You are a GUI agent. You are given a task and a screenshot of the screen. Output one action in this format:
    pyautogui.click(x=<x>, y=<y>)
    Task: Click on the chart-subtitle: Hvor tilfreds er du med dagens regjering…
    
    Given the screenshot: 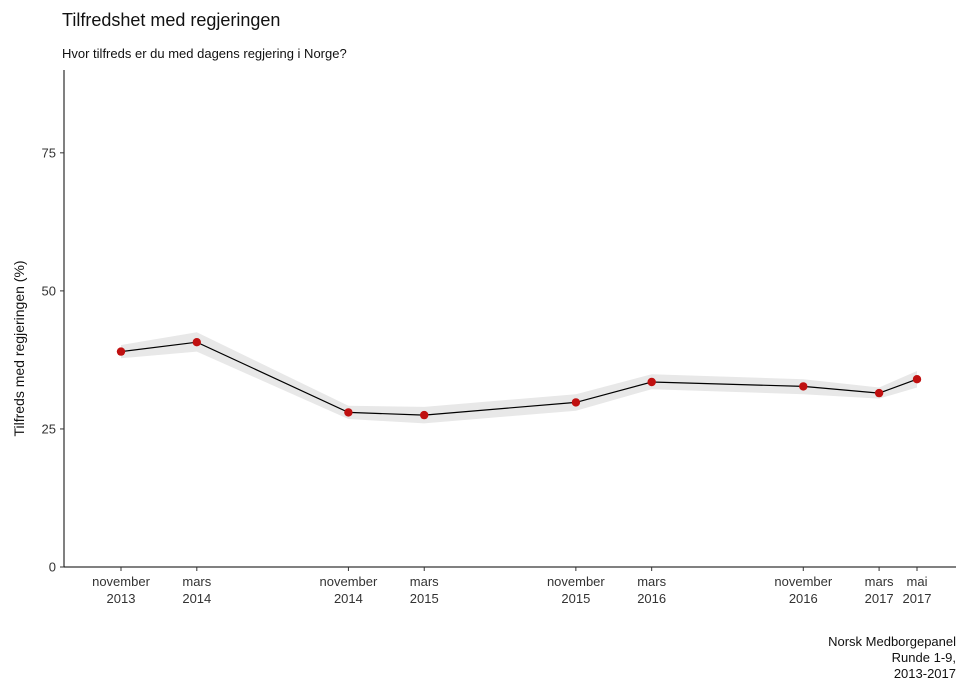 What is the action you would take?
    pyautogui.click(x=204, y=53)
    